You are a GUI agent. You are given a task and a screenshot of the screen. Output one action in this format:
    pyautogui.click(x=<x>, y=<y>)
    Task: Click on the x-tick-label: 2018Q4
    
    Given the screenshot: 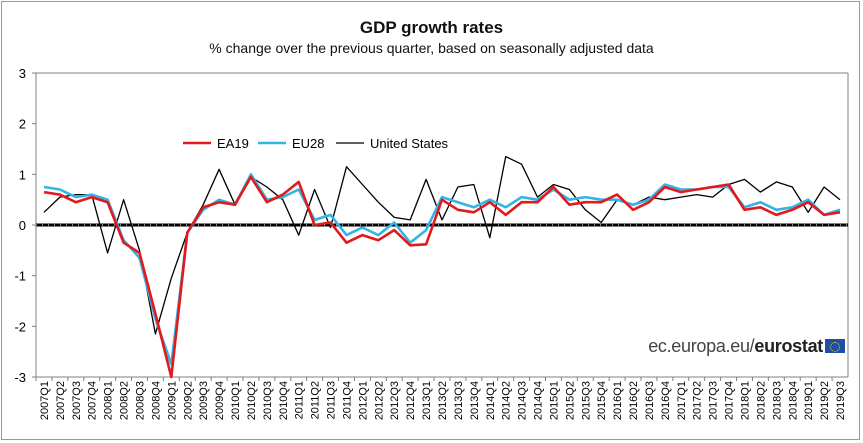 What is the action you would take?
    pyautogui.click(x=793, y=400)
    